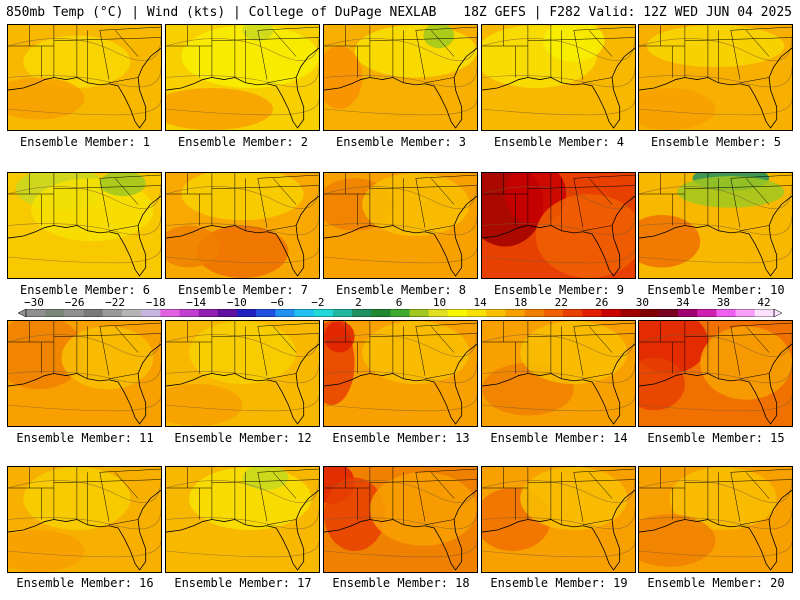 This screenshot has width=800, height=600. I want to click on ensemble-member-label: Ensemble Member: 14, so click(559, 438).